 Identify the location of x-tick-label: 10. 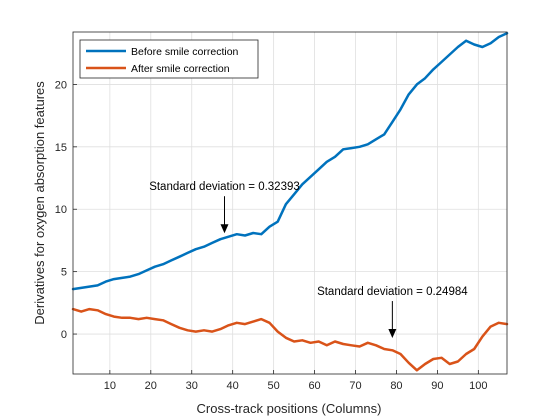
(110, 386).